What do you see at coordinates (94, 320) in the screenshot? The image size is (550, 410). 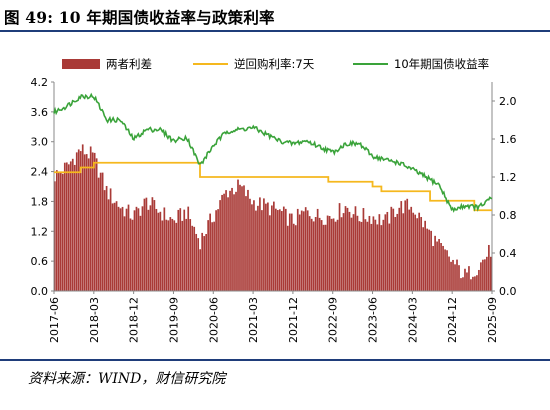 I see `x-tick-label: 2018-03` at bounding box center [94, 320].